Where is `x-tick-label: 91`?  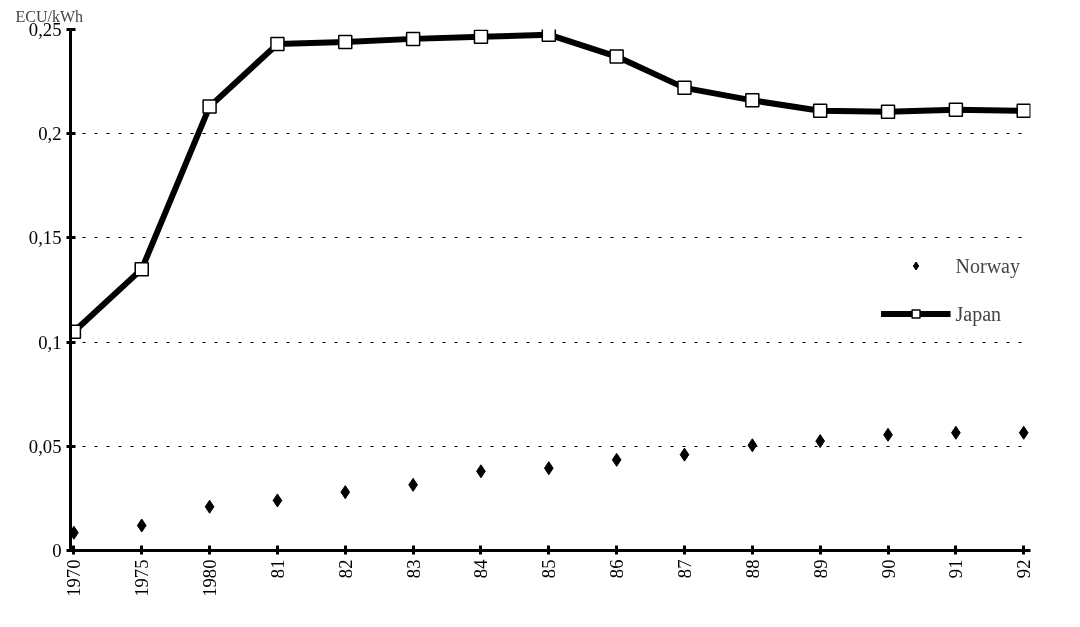 x-tick-label: 91 is located at coordinates (956, 569).